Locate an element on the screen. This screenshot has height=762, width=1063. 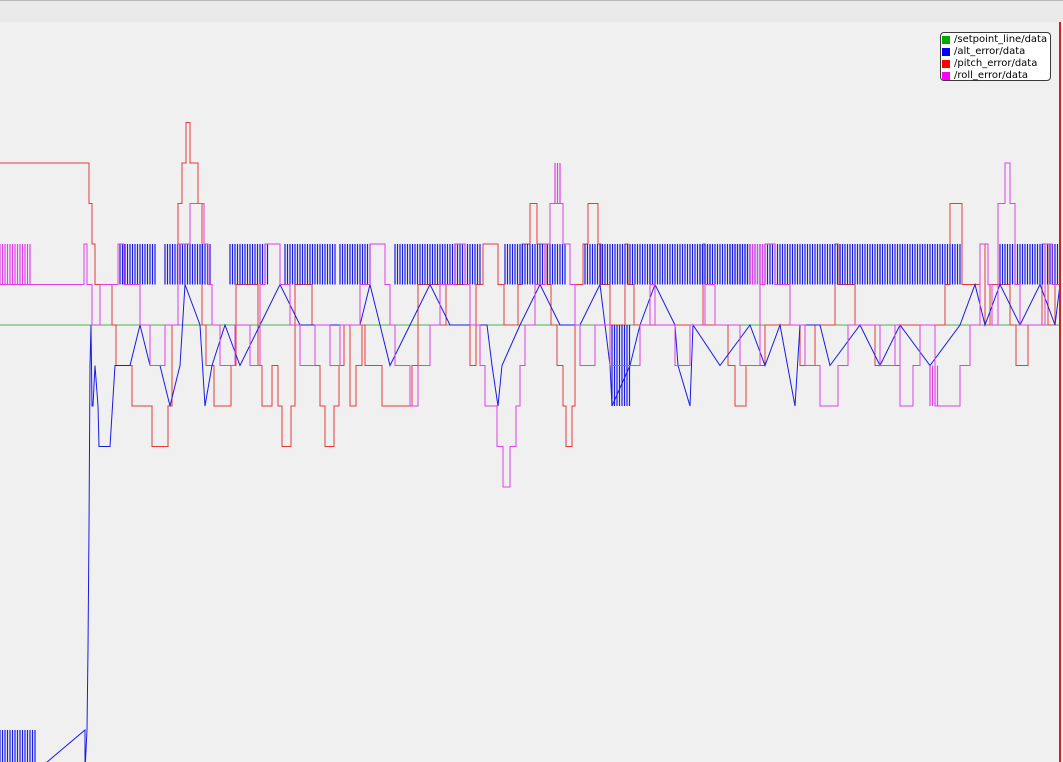
plot-right-border is located at coordinates (1060, 392).